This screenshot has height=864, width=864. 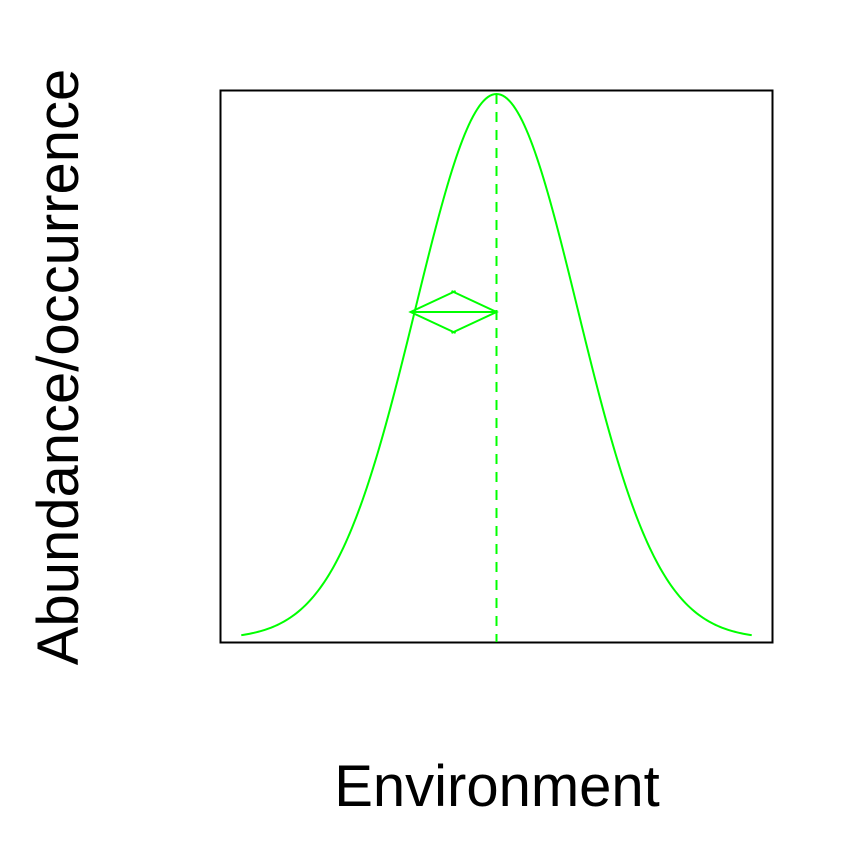 I want to click on tolerance-arrow-head-left, so click(x=432, y=312).